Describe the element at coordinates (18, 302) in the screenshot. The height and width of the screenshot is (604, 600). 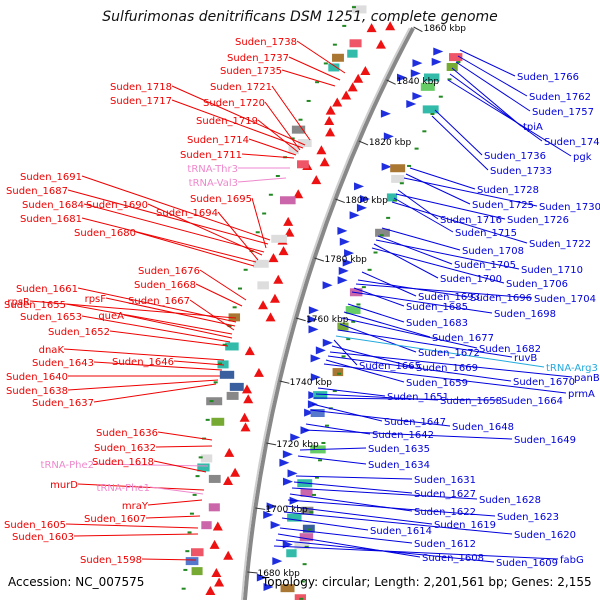
I see `gene-label-left: rpsR` at that location.